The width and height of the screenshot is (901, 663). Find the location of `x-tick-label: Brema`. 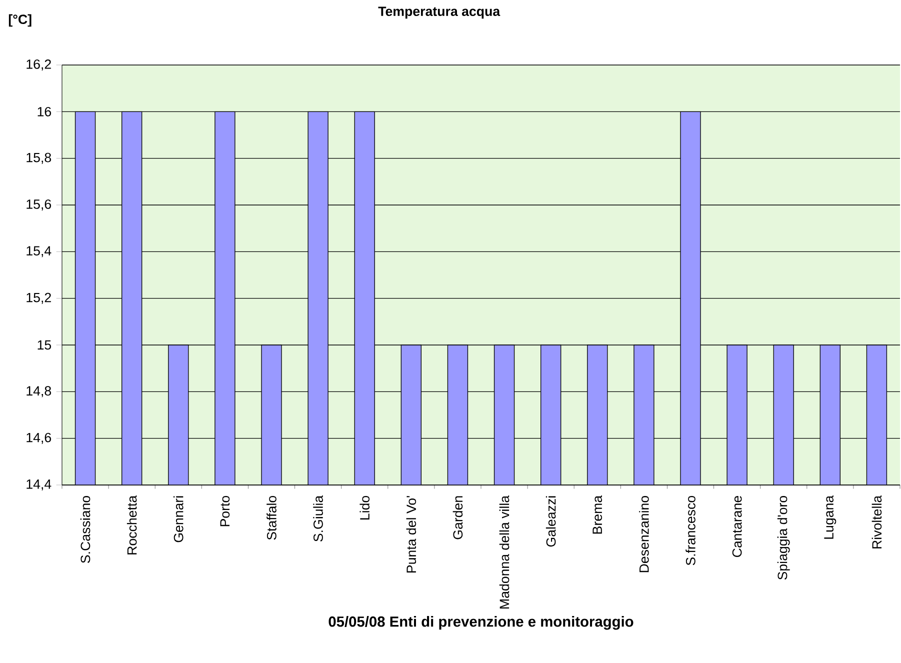

x-tick-label: Brema is located at coordinates (597, 514).